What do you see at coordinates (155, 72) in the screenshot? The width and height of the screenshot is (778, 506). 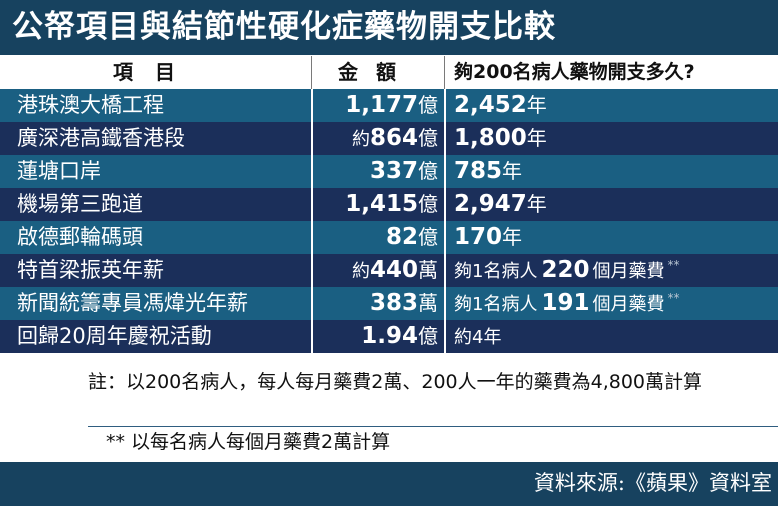 I see `header-item: 項目` at bounding box center [155, 72].